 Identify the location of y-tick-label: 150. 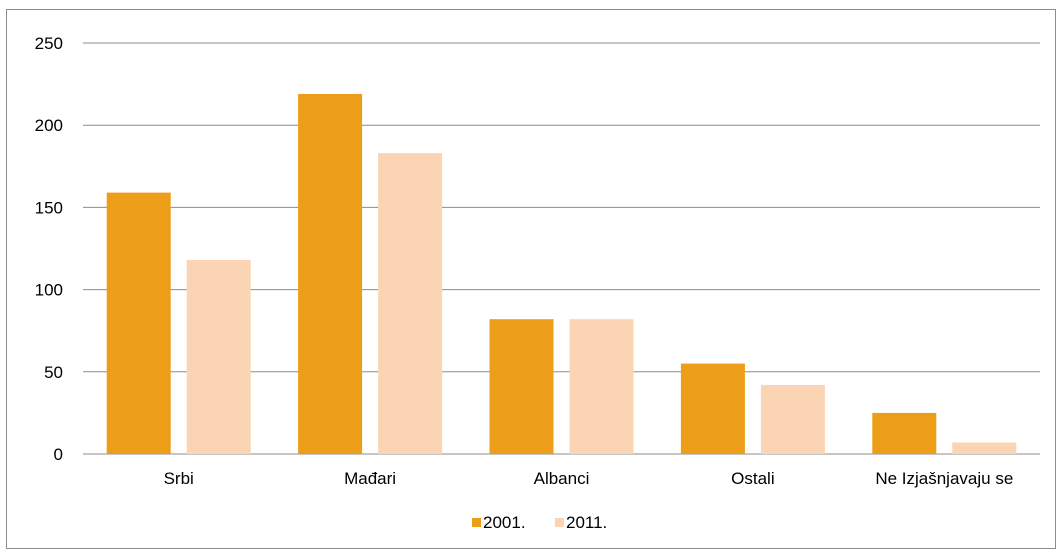
(49, 207).